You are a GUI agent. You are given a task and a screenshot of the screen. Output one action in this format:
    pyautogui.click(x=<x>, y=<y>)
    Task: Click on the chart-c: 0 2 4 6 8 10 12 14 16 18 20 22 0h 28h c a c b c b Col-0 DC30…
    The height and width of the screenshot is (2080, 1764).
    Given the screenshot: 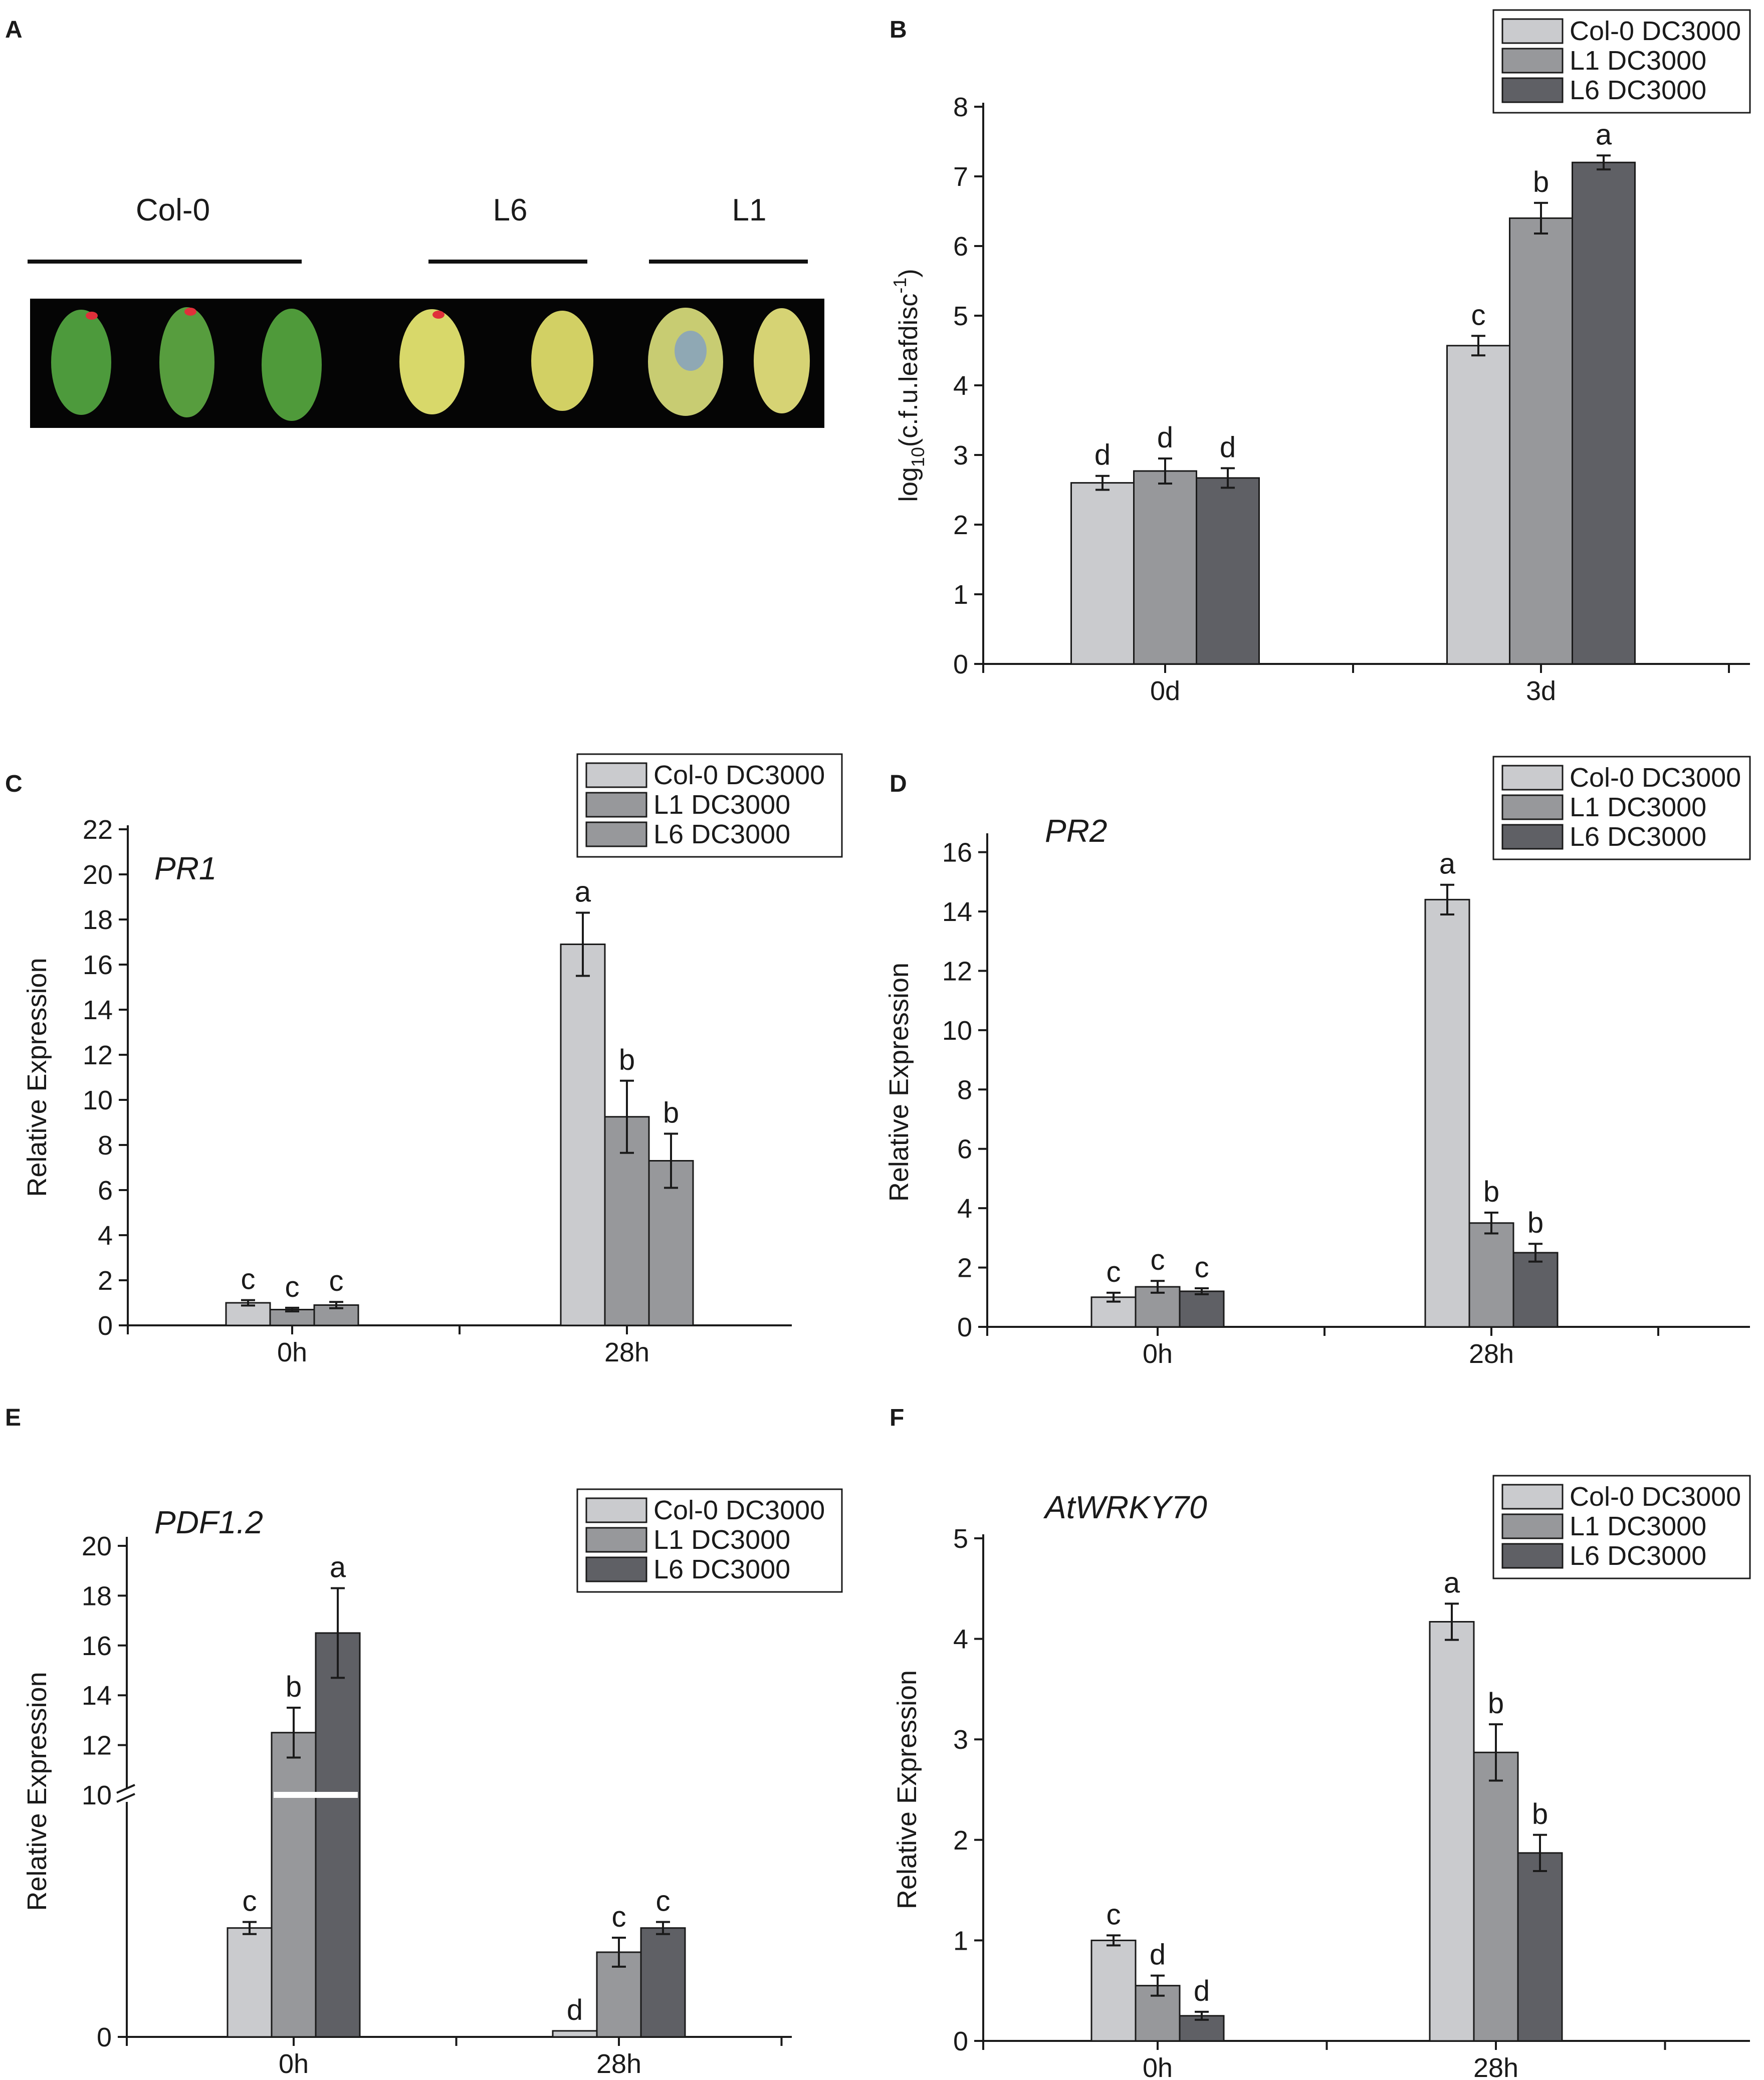 What is the action you would take?
    pyautogui.click(x=432, y=1060)
    